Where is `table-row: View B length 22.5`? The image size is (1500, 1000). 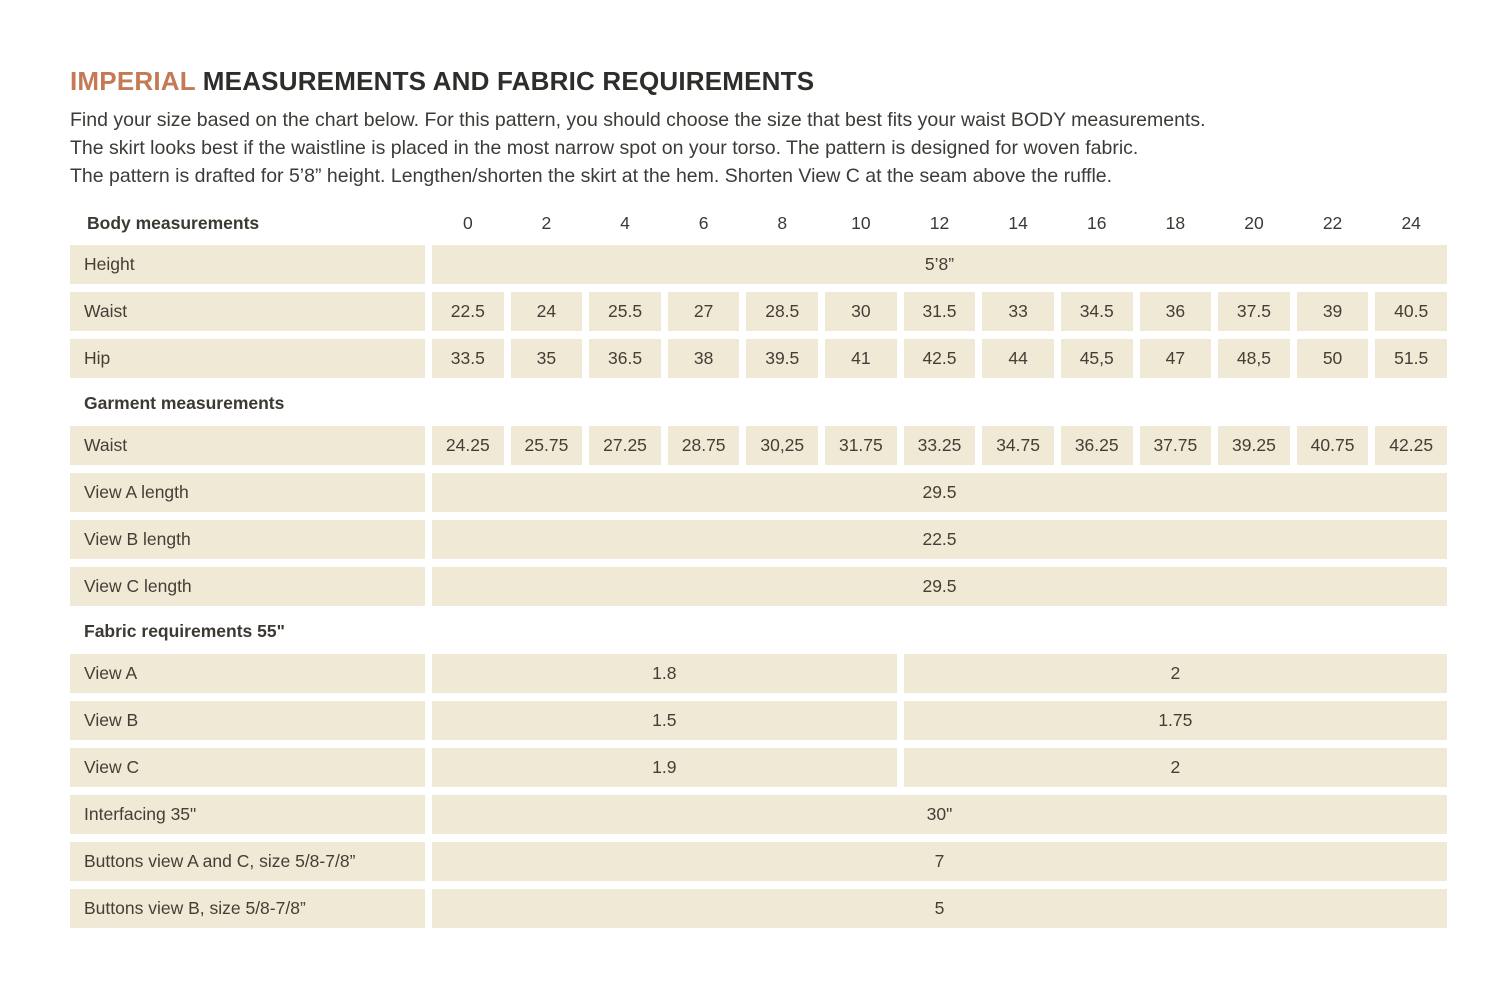 table-row: View B length 22.5 is located at coordinates (758, 539).